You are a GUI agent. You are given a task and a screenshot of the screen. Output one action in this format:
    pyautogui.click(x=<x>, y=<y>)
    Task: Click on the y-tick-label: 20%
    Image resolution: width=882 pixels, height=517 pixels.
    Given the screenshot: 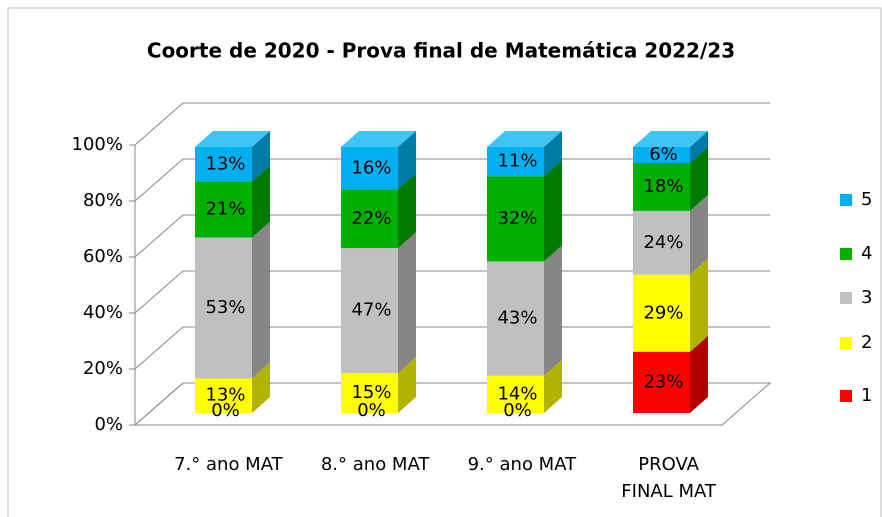 What is the action you would take?
    pyautogui.click(x=103, y=368)
    